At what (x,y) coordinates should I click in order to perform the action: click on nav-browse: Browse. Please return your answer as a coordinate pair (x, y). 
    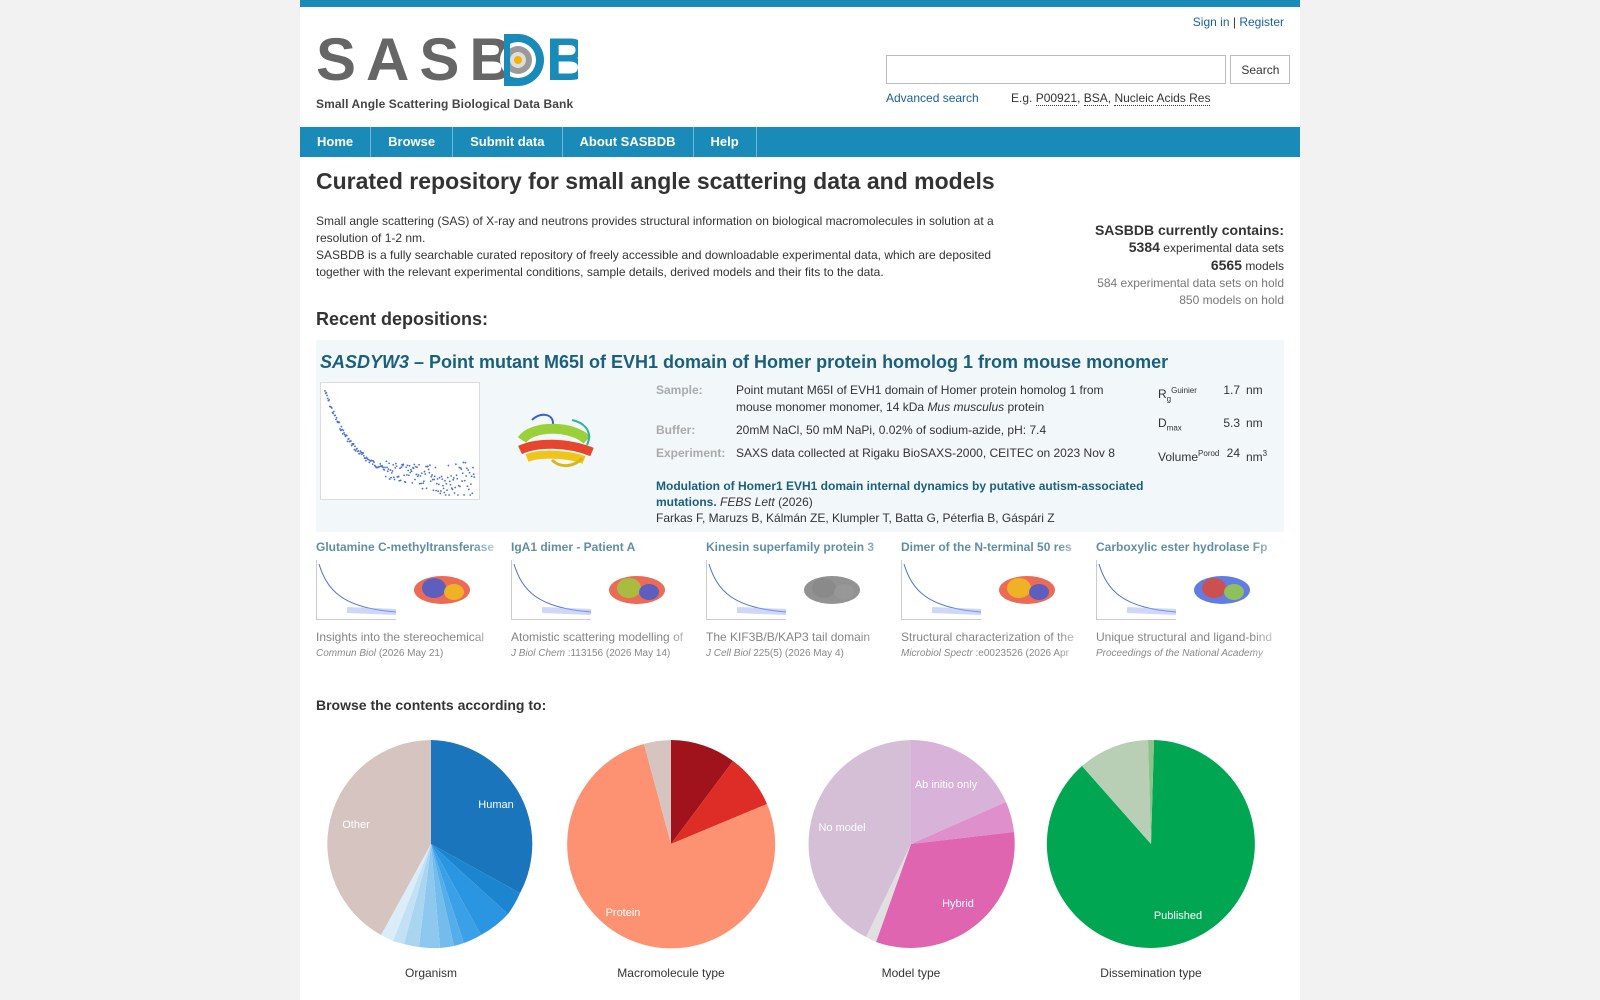
    Looking at the image, I should click on (412, 142).